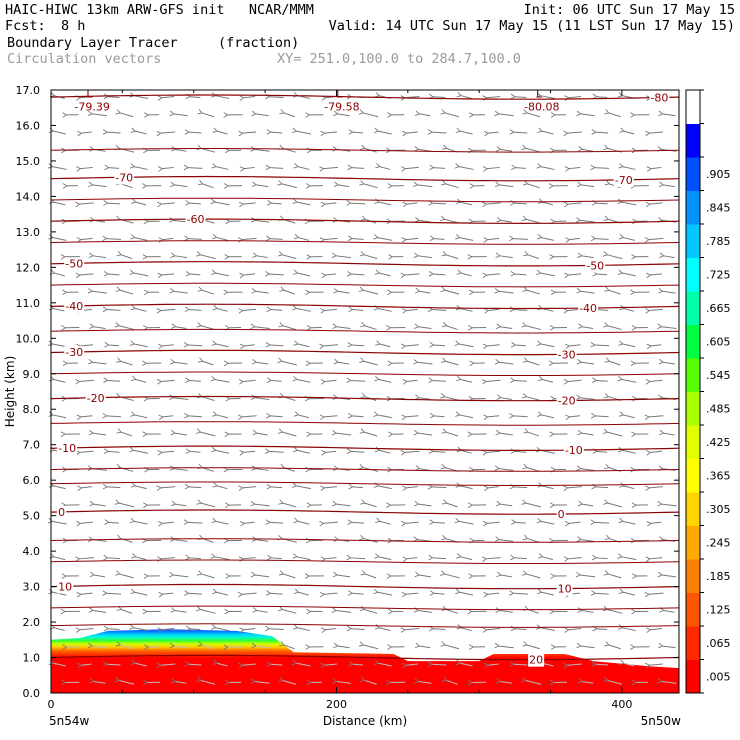 The image size is (740, 740). I want to click on x-axis-label: Distance (km), so click(365, 721).